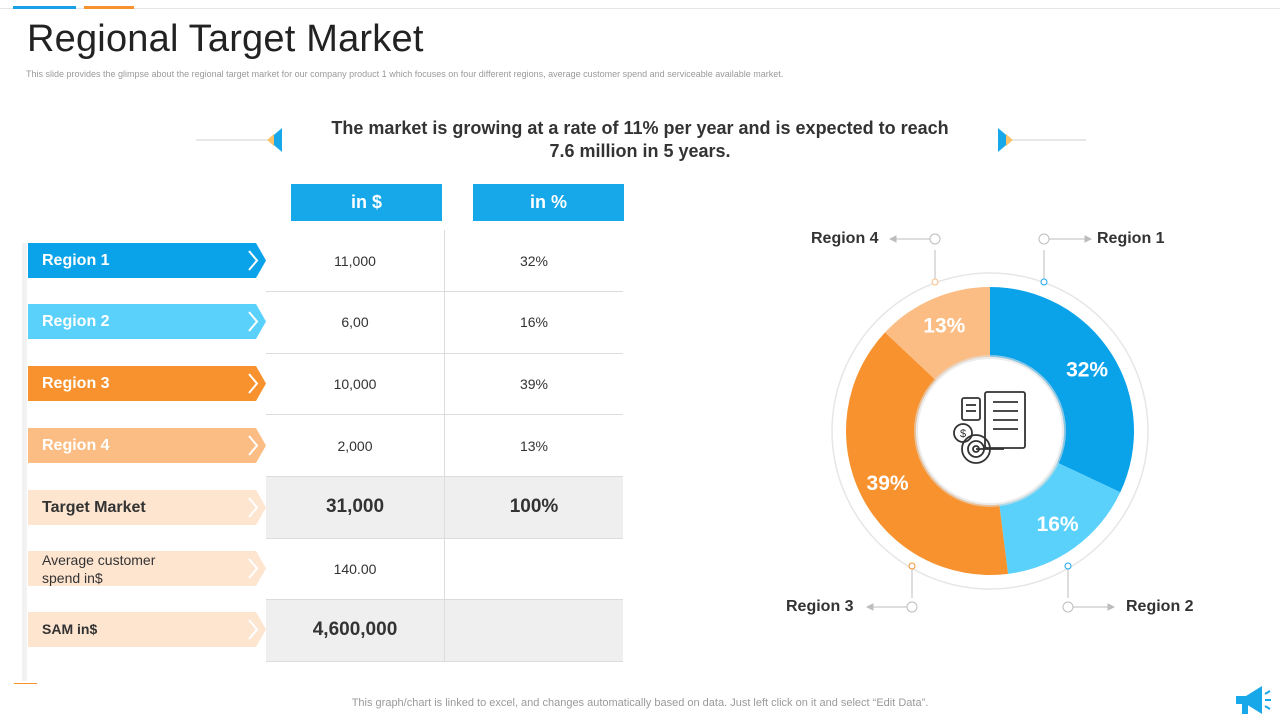  I want to click on connectors, so click(990, 423).